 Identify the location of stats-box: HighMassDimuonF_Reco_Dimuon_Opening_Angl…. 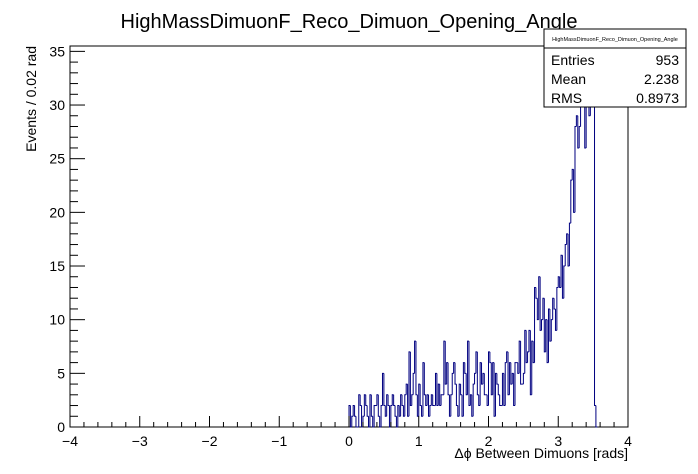
(615, 68).